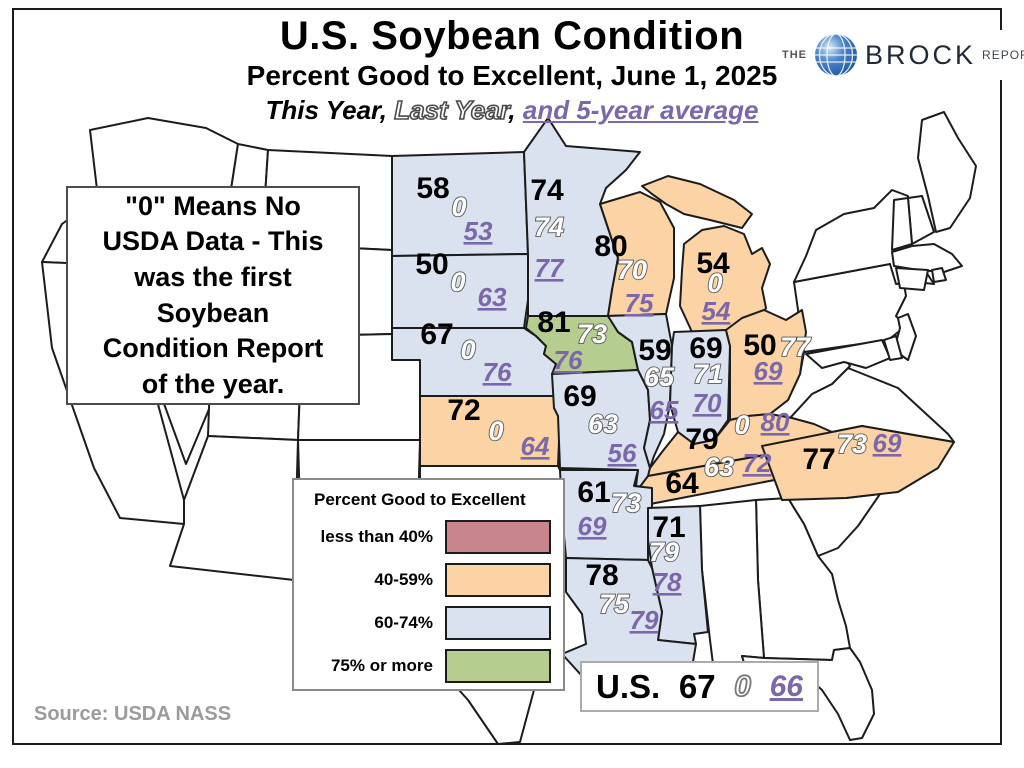 This screenshot has height=768, width=1024. What do you see at coordinates (794, 55) in the screenshot?
I see `logo-the-label: THE` at bounding box center [794, 55].